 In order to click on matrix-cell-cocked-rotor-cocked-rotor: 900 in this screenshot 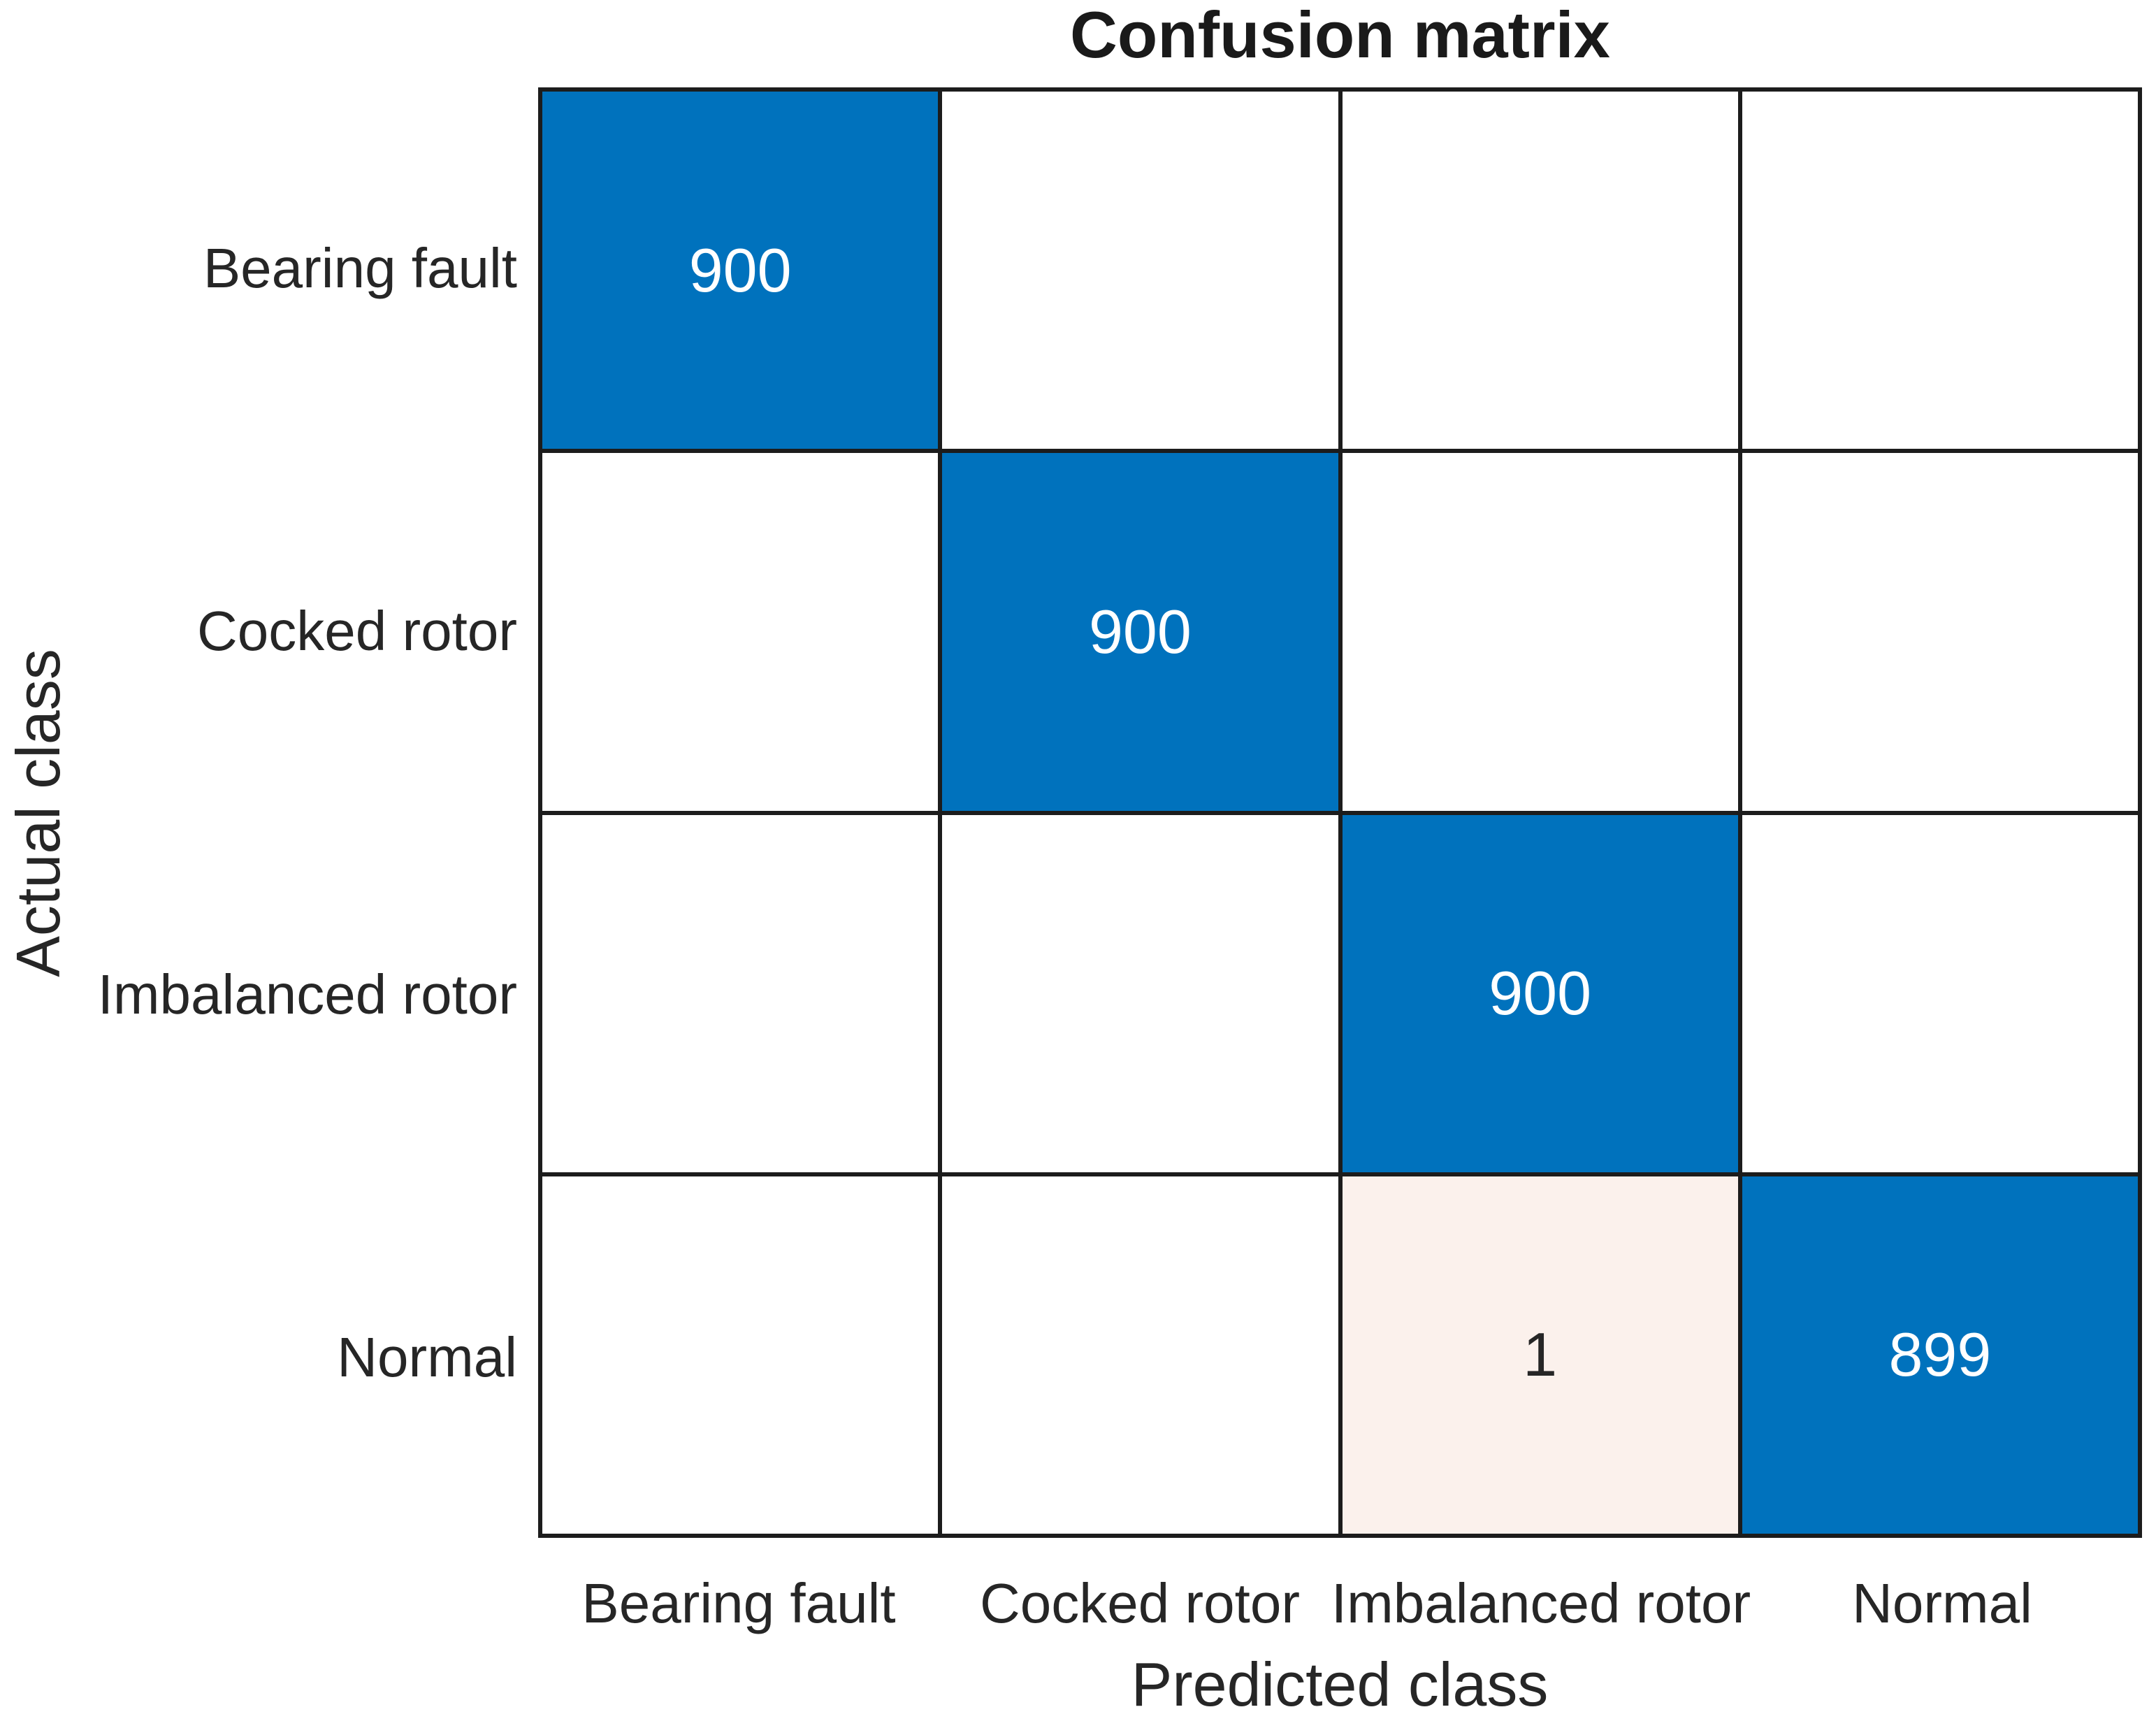, I will do `click(1140, 632)`.